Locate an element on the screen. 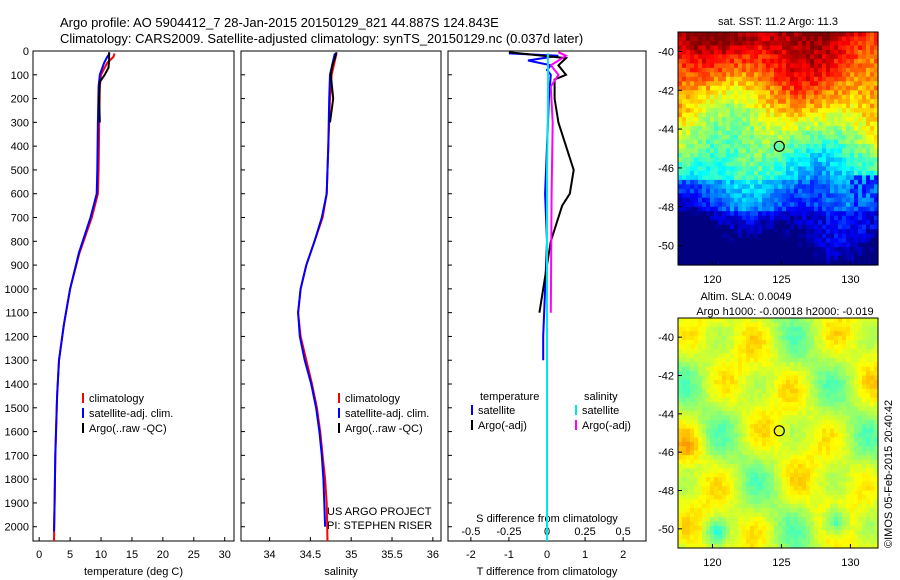  depth-tick-label: 0 is located at coordinates (26, 52).